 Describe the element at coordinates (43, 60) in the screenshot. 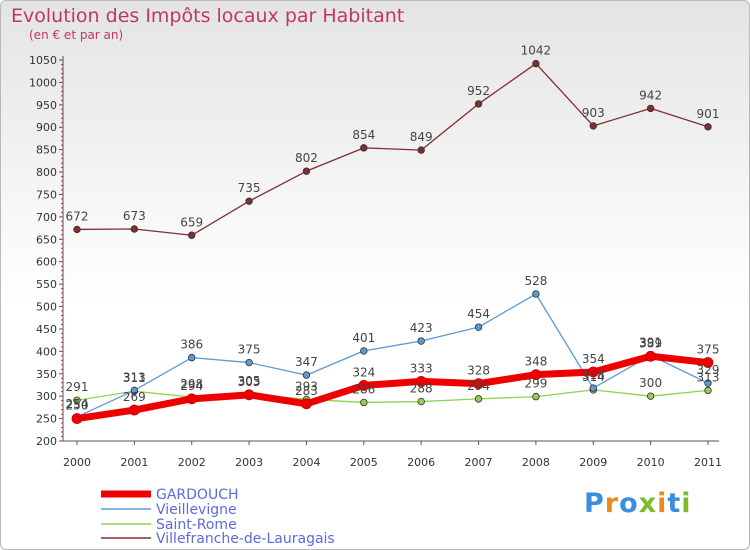

I see `y-tick-label: 1050` at that location.